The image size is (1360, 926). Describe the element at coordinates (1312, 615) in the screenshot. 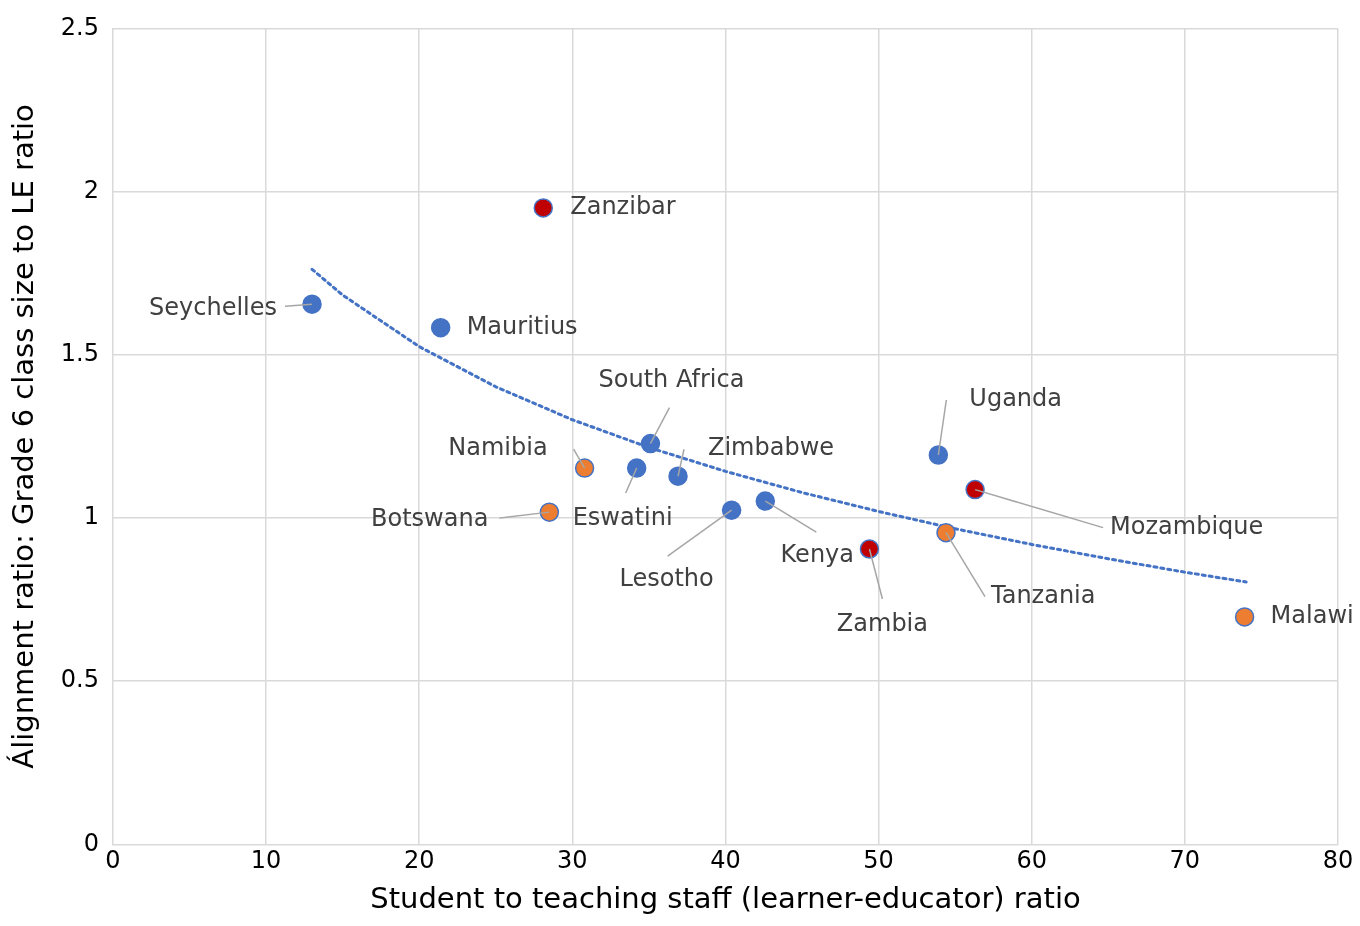

I see `annotation: Malawi` at that location.